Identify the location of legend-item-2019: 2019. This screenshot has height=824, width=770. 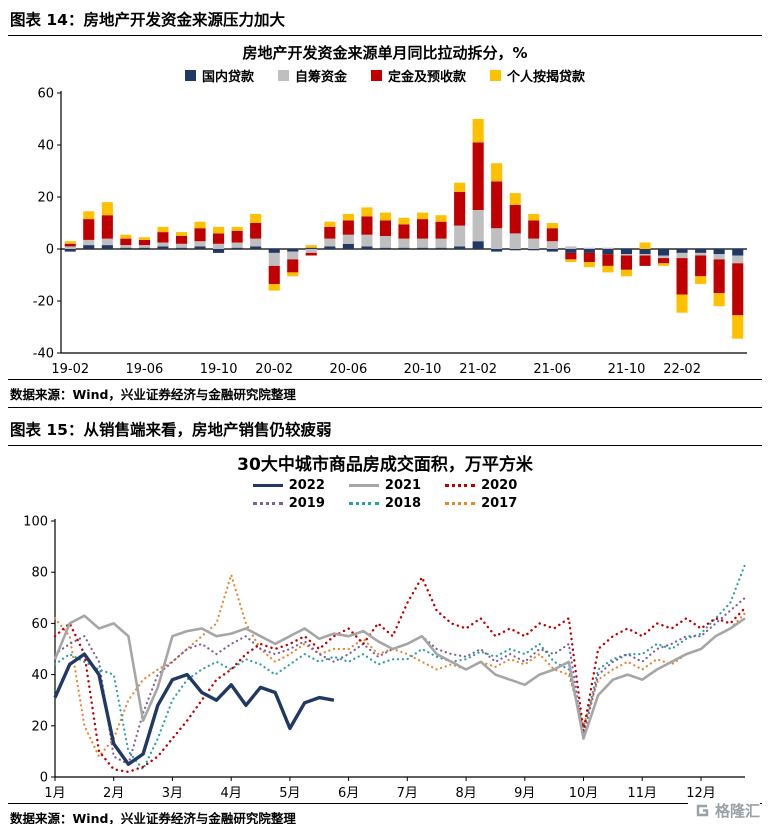
(288, 503).